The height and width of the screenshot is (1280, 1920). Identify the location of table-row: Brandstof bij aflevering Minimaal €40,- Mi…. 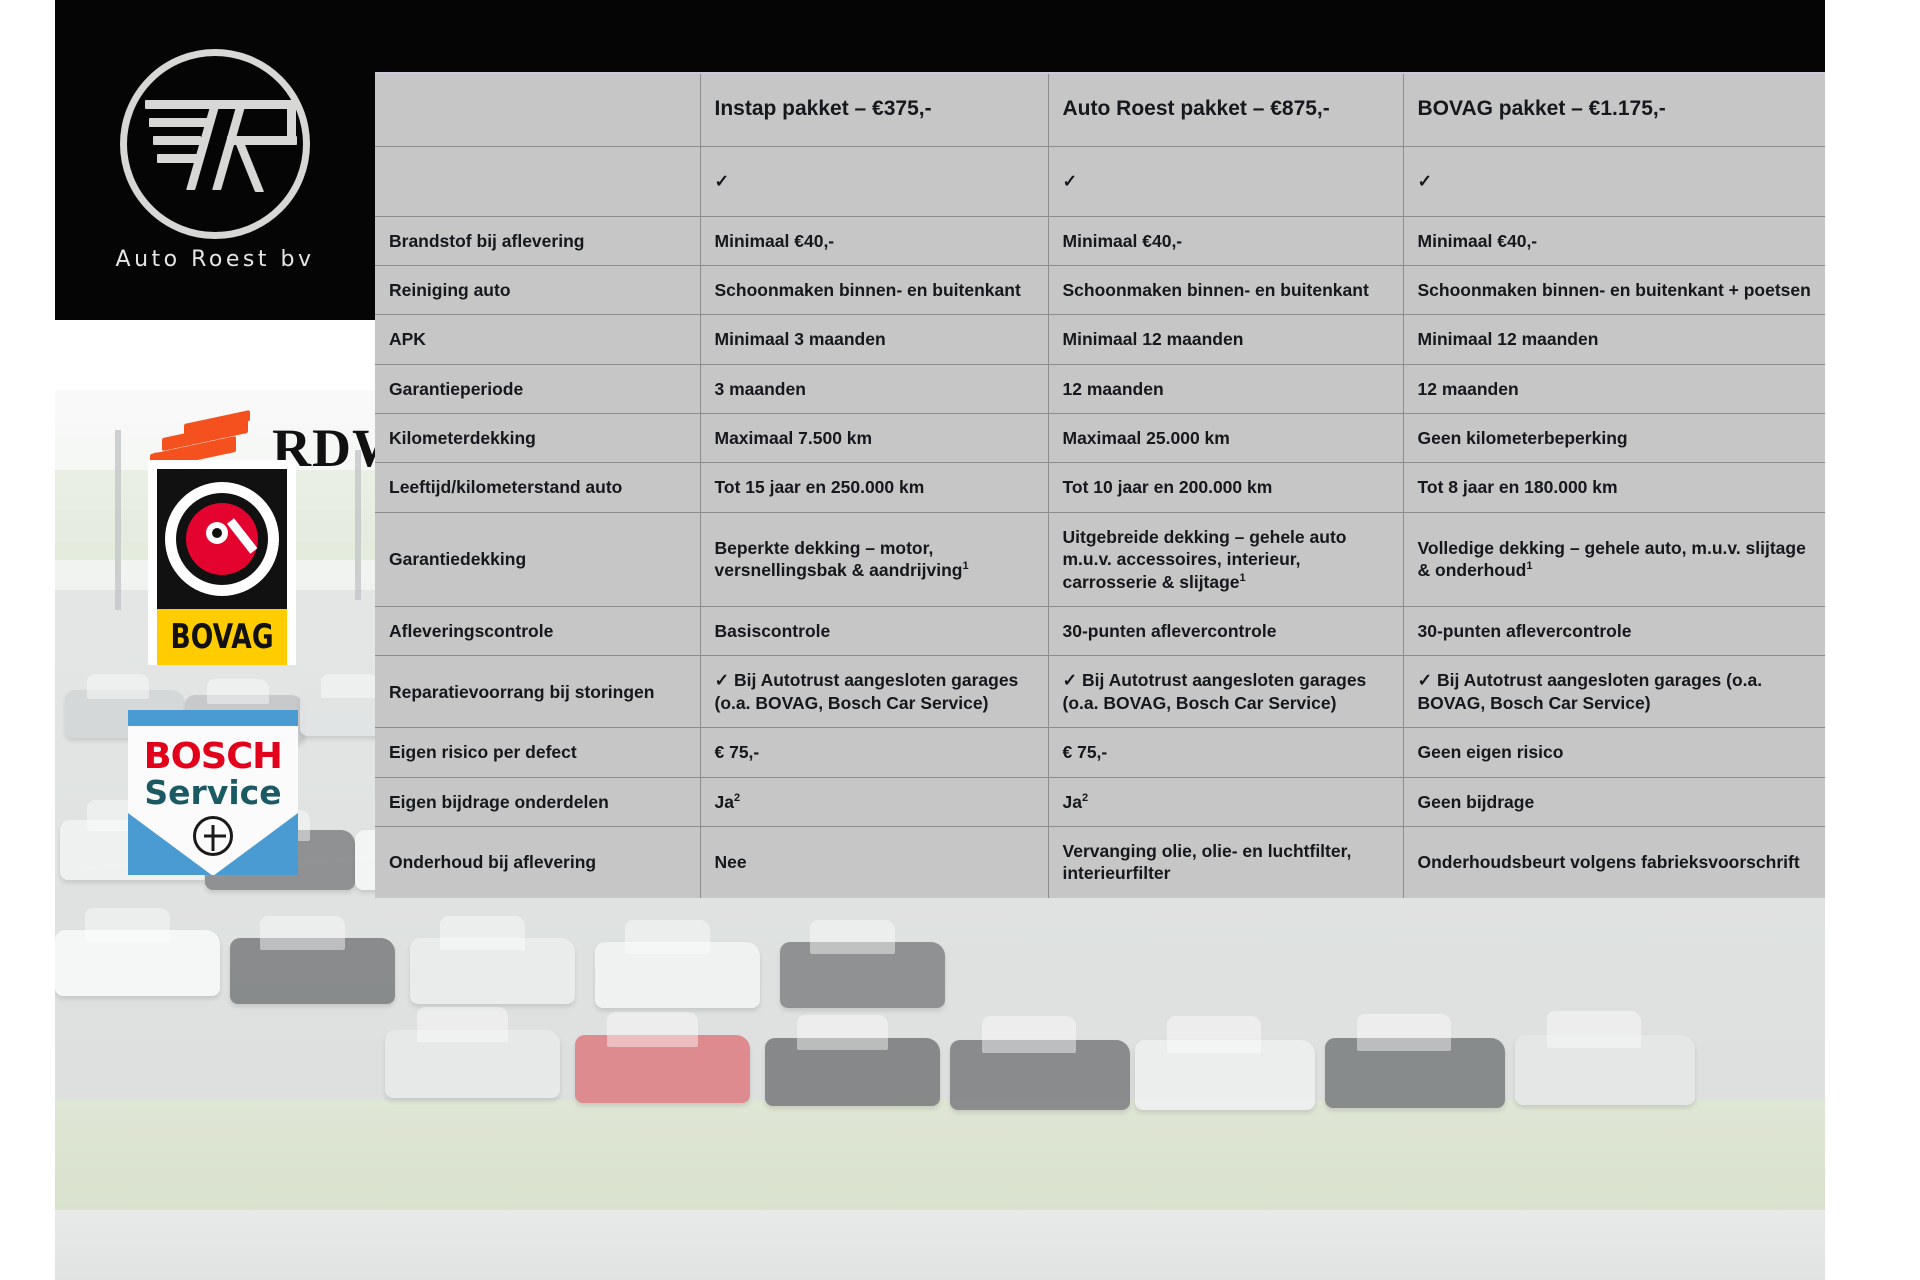
(1100, 241).